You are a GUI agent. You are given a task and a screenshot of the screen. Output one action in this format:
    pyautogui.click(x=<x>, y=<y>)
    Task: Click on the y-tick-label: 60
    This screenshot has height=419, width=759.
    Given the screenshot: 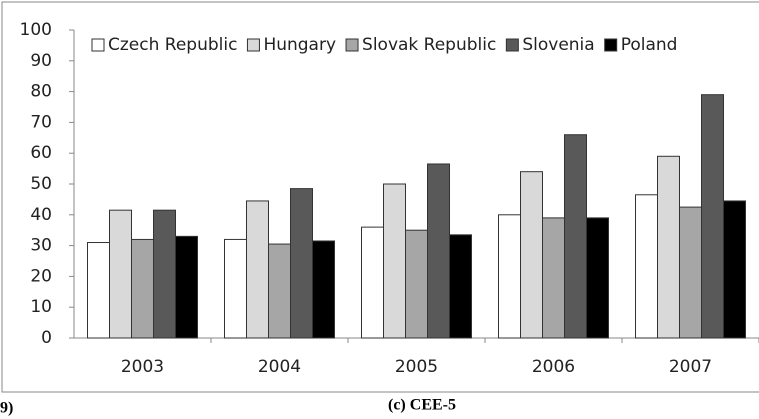 What is the action you would take?
    pyautogui.click(x=41, y=153)
    